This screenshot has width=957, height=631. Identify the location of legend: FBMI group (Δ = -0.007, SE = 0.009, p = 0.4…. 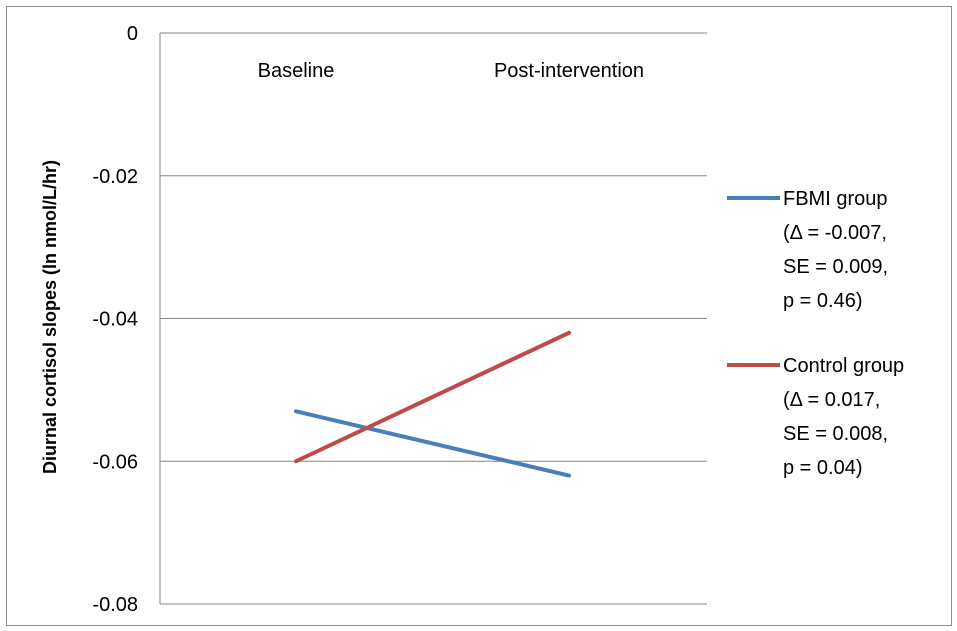
(815, 333).